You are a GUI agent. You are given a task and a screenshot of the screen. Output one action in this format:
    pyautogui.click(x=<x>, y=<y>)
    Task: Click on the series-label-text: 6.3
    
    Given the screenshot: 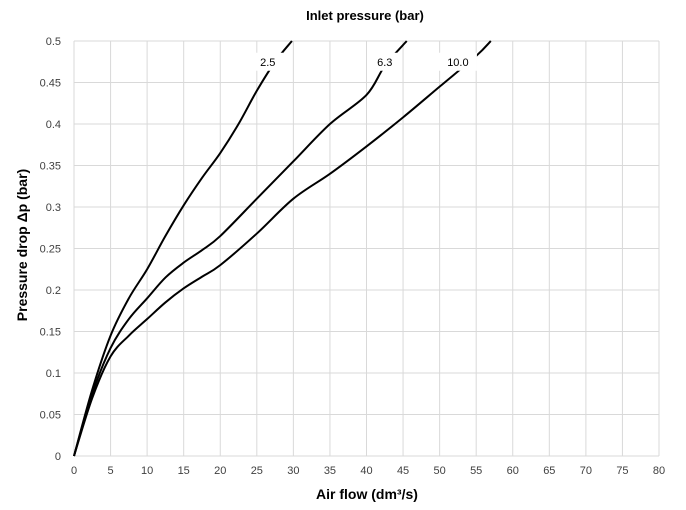 What is the action you would take?
    pyautogui.click(x=384, y=63)
    